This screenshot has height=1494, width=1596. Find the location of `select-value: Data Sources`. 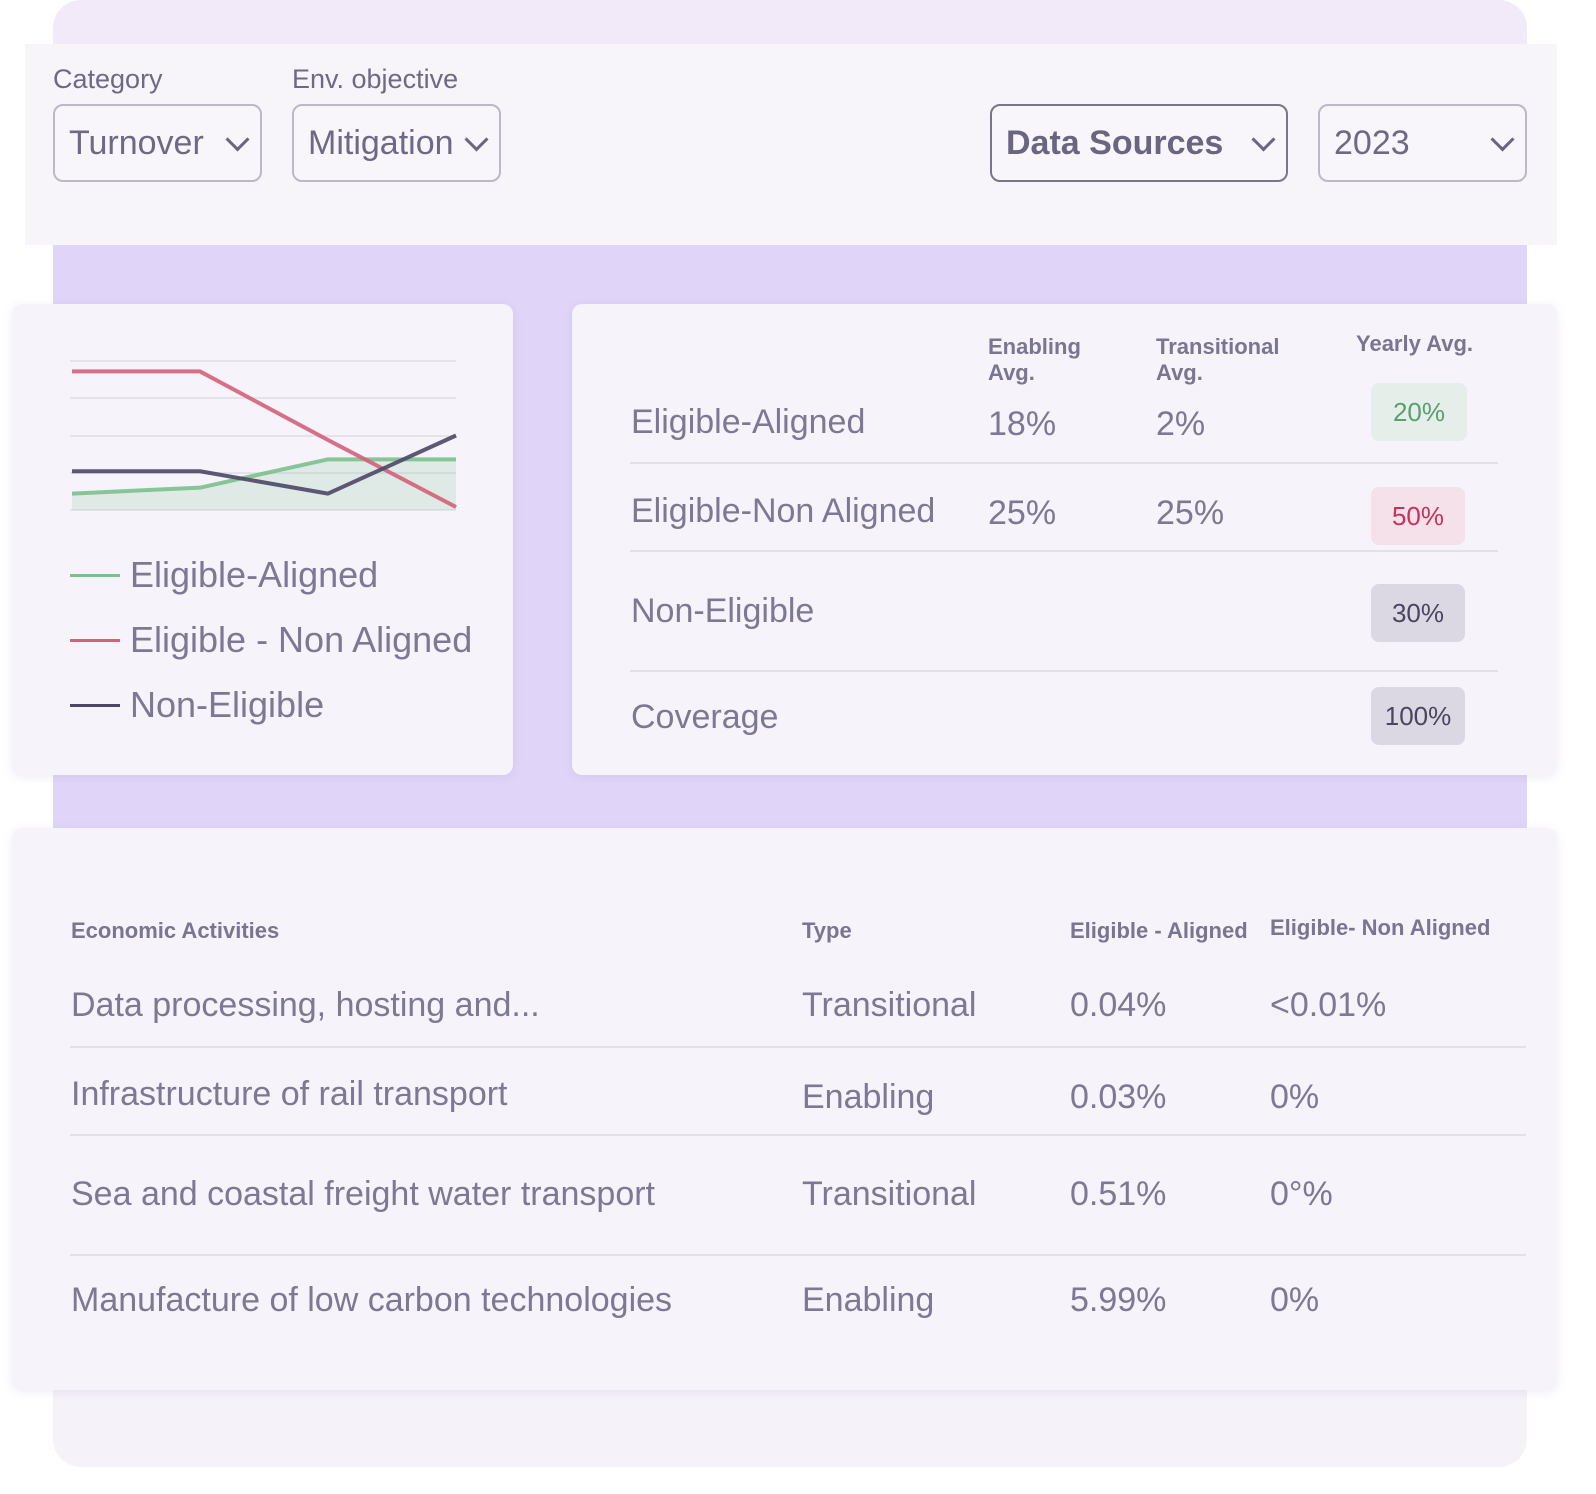

select-value: Data Sources is located at coordinates (1115, 142).